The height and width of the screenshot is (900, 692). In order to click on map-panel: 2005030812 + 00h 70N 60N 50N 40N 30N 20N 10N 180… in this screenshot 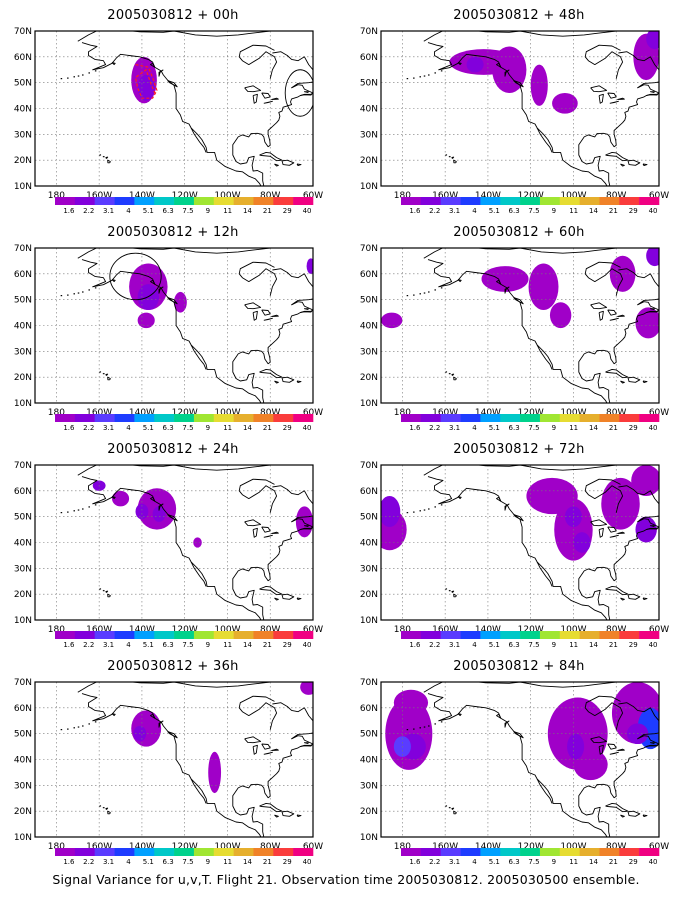, I will do `click(173, 112)`.